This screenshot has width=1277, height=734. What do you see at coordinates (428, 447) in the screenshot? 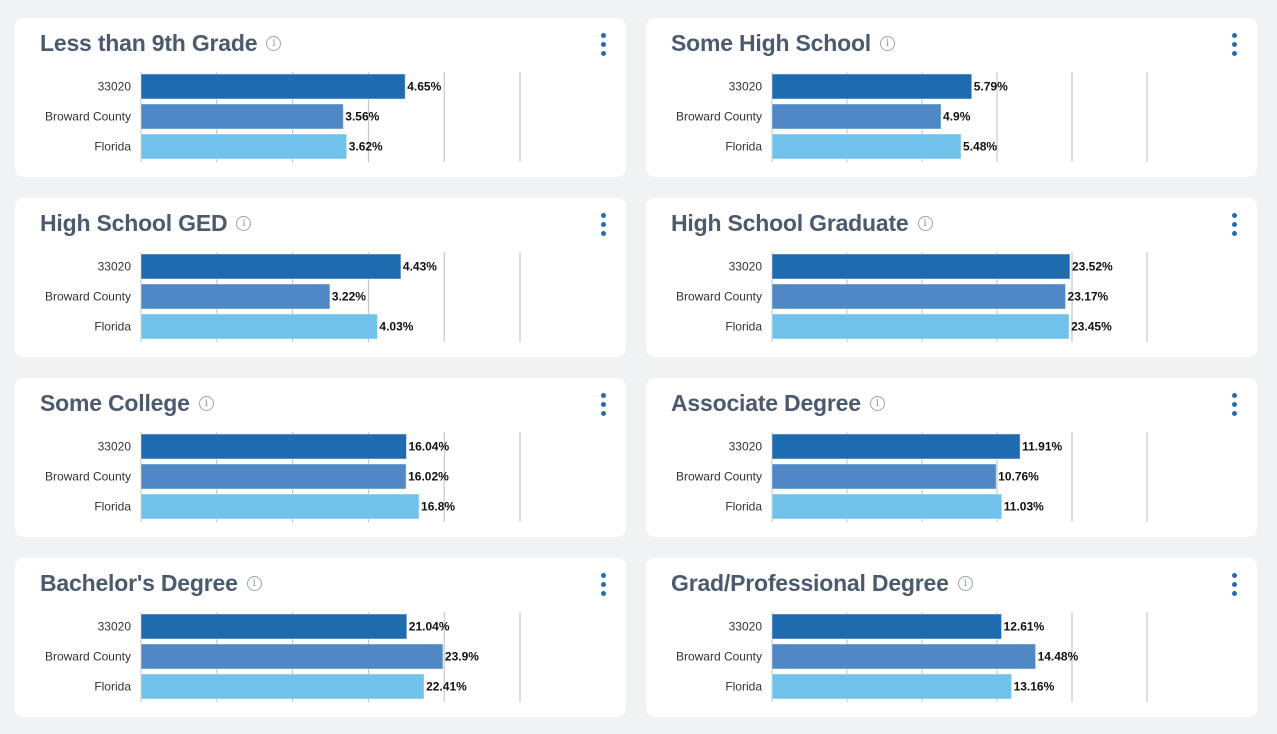
I see `value-label: 16.04%` at bounding box center [428, 447].